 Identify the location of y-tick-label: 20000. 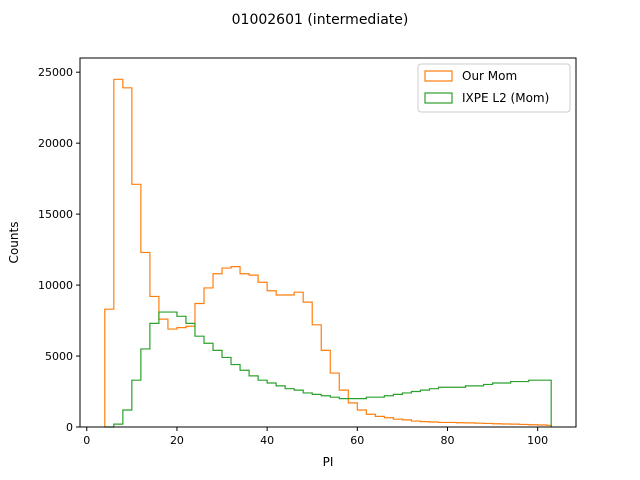
(55, 143).